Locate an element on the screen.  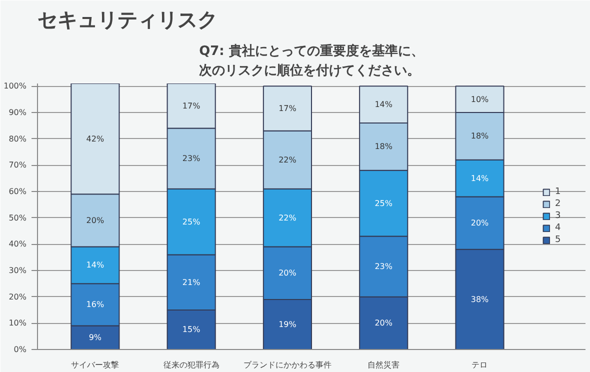
y-tick-label: 90% is located at coordinates (17, 112).